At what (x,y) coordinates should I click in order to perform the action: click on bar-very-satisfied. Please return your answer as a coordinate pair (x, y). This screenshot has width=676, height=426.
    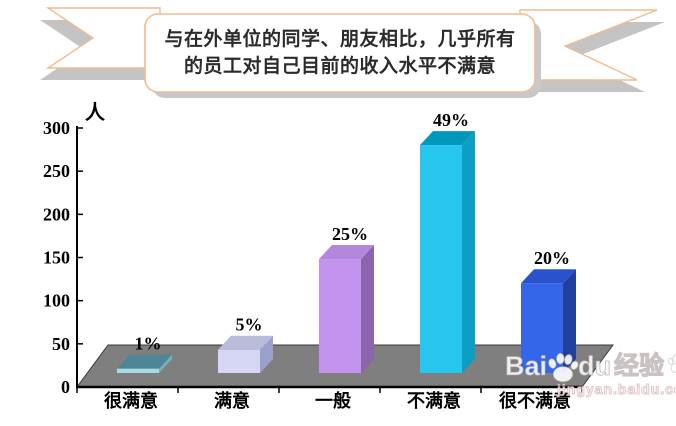
    Looking at the image, I should click on (138, 370).